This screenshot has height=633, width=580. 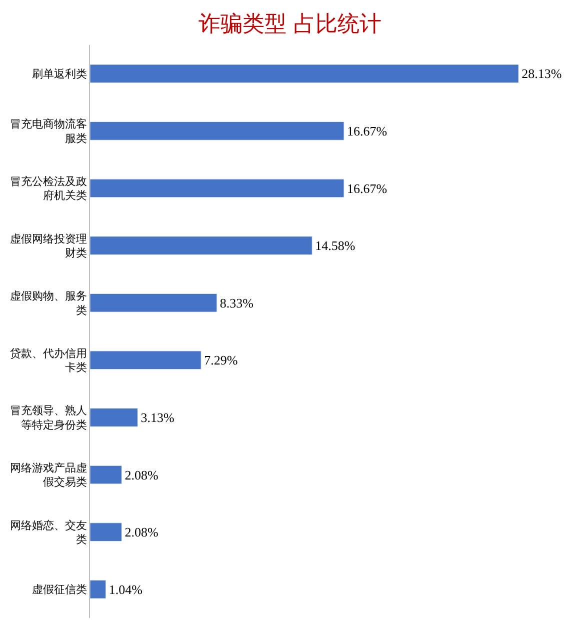 What do you see at coordinates (157, 417) in the screenshot?
I see `data-label: 3.13%` at bounding box center [157, 417].